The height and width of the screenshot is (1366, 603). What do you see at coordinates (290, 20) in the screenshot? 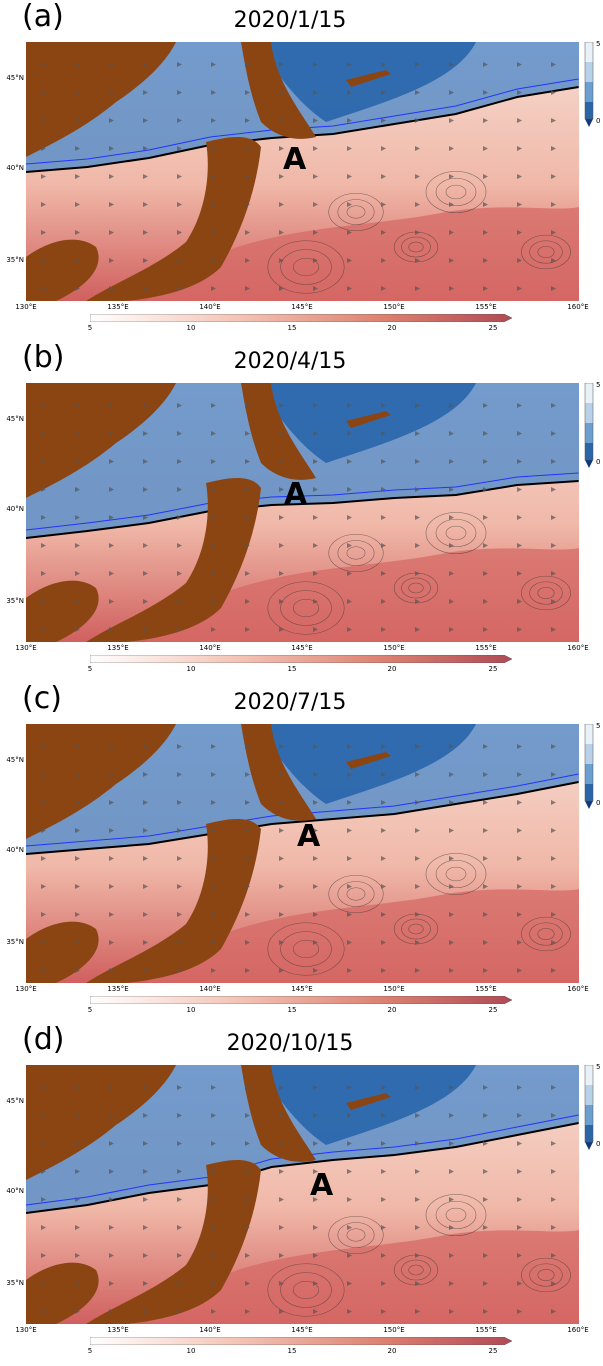
I see `panel-title: 2020/1/15` at bounding box center [290, 20].